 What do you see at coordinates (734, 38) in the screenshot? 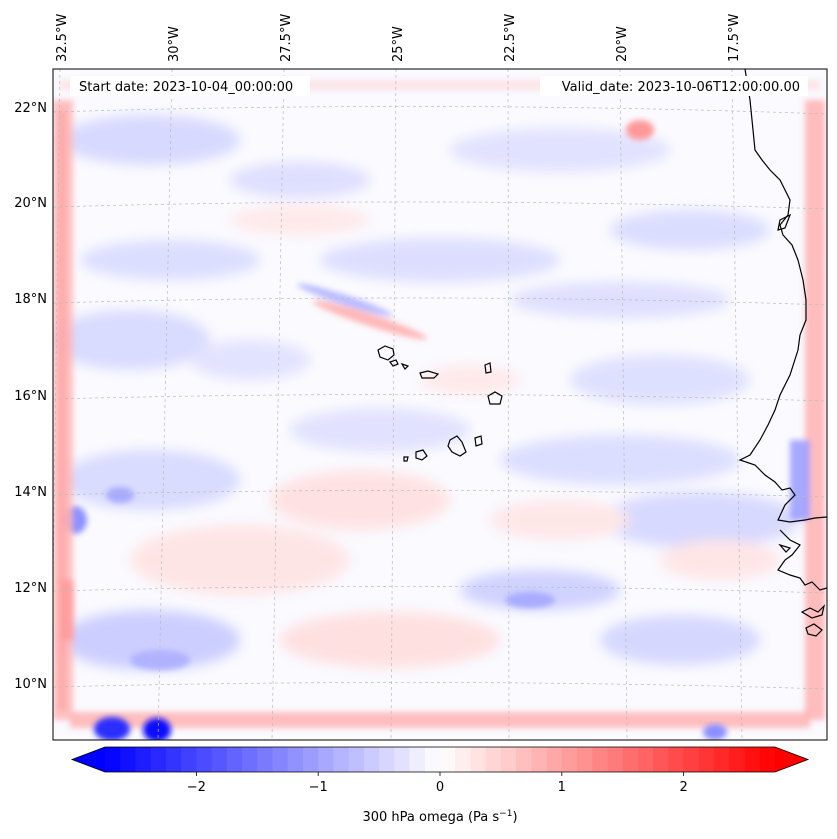
I see `lon-label-17-5w: 17.5°W` at bounding box center [734, 38].